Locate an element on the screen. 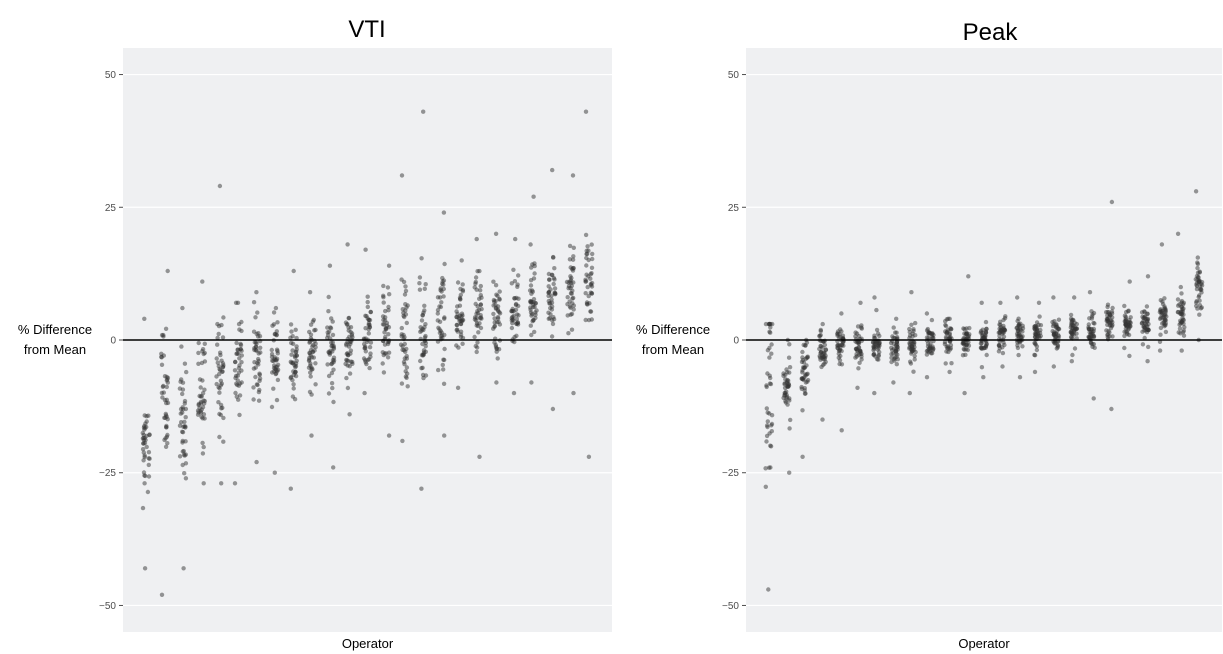 The width and height of the screenshot is (1223, 654). y-axis-label: % Difference from Mean is located at coordinates (55, 339).